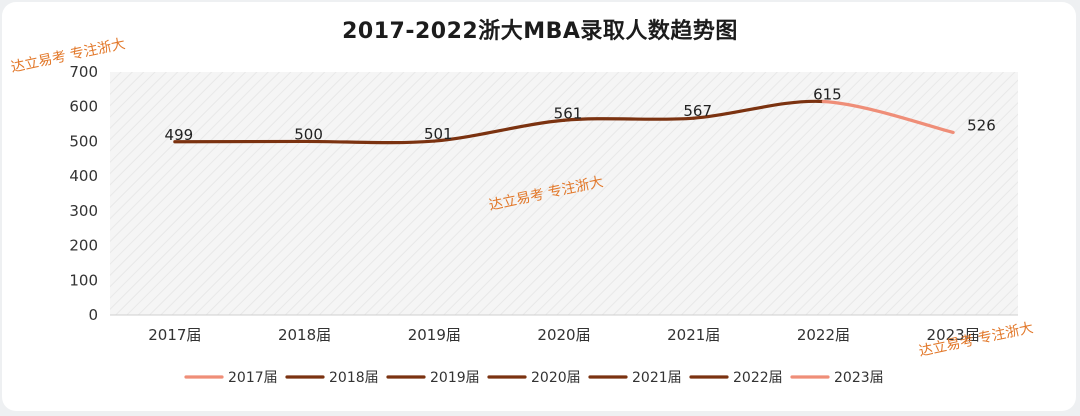  I want to click on legend-item: 2023届, so click(837, 378).